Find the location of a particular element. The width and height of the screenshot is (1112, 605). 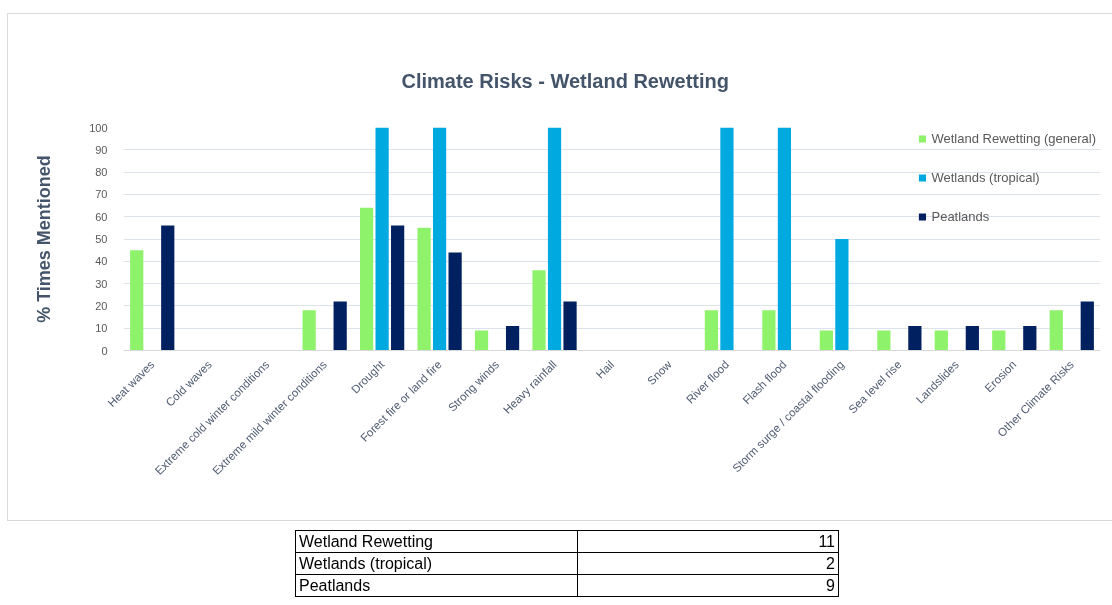

y-tick-label: 20 is located at coordinates (101, 305).